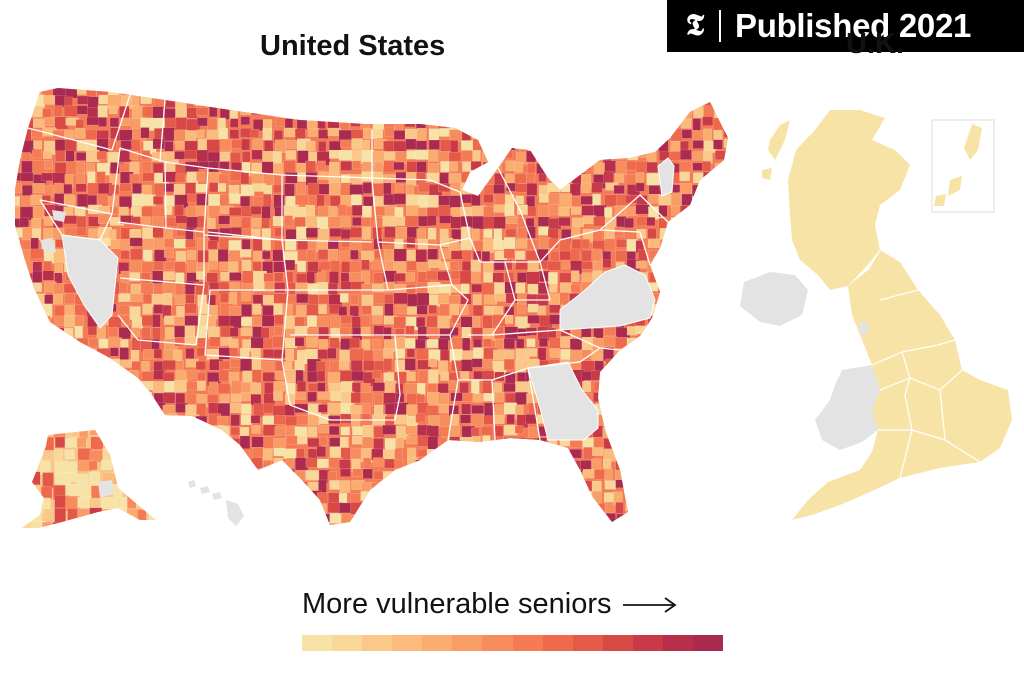 Image resolution: width=1024 pixels, height=682 pixels. What do you see at coordinates (48, 245) in the screenshot?
I see `county-no-data` at bounding box center [48, 245].